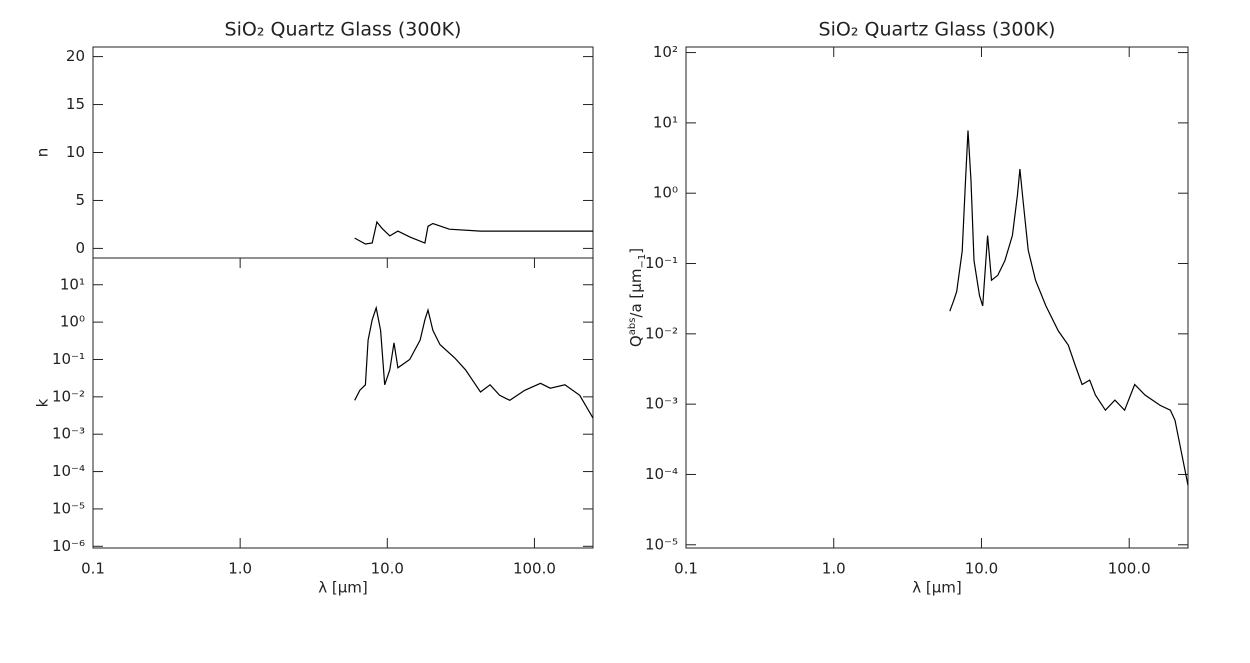  Describe the element at coordinates (80, 200) in the screenshot. I see `y-tick-label: 5` at that location.